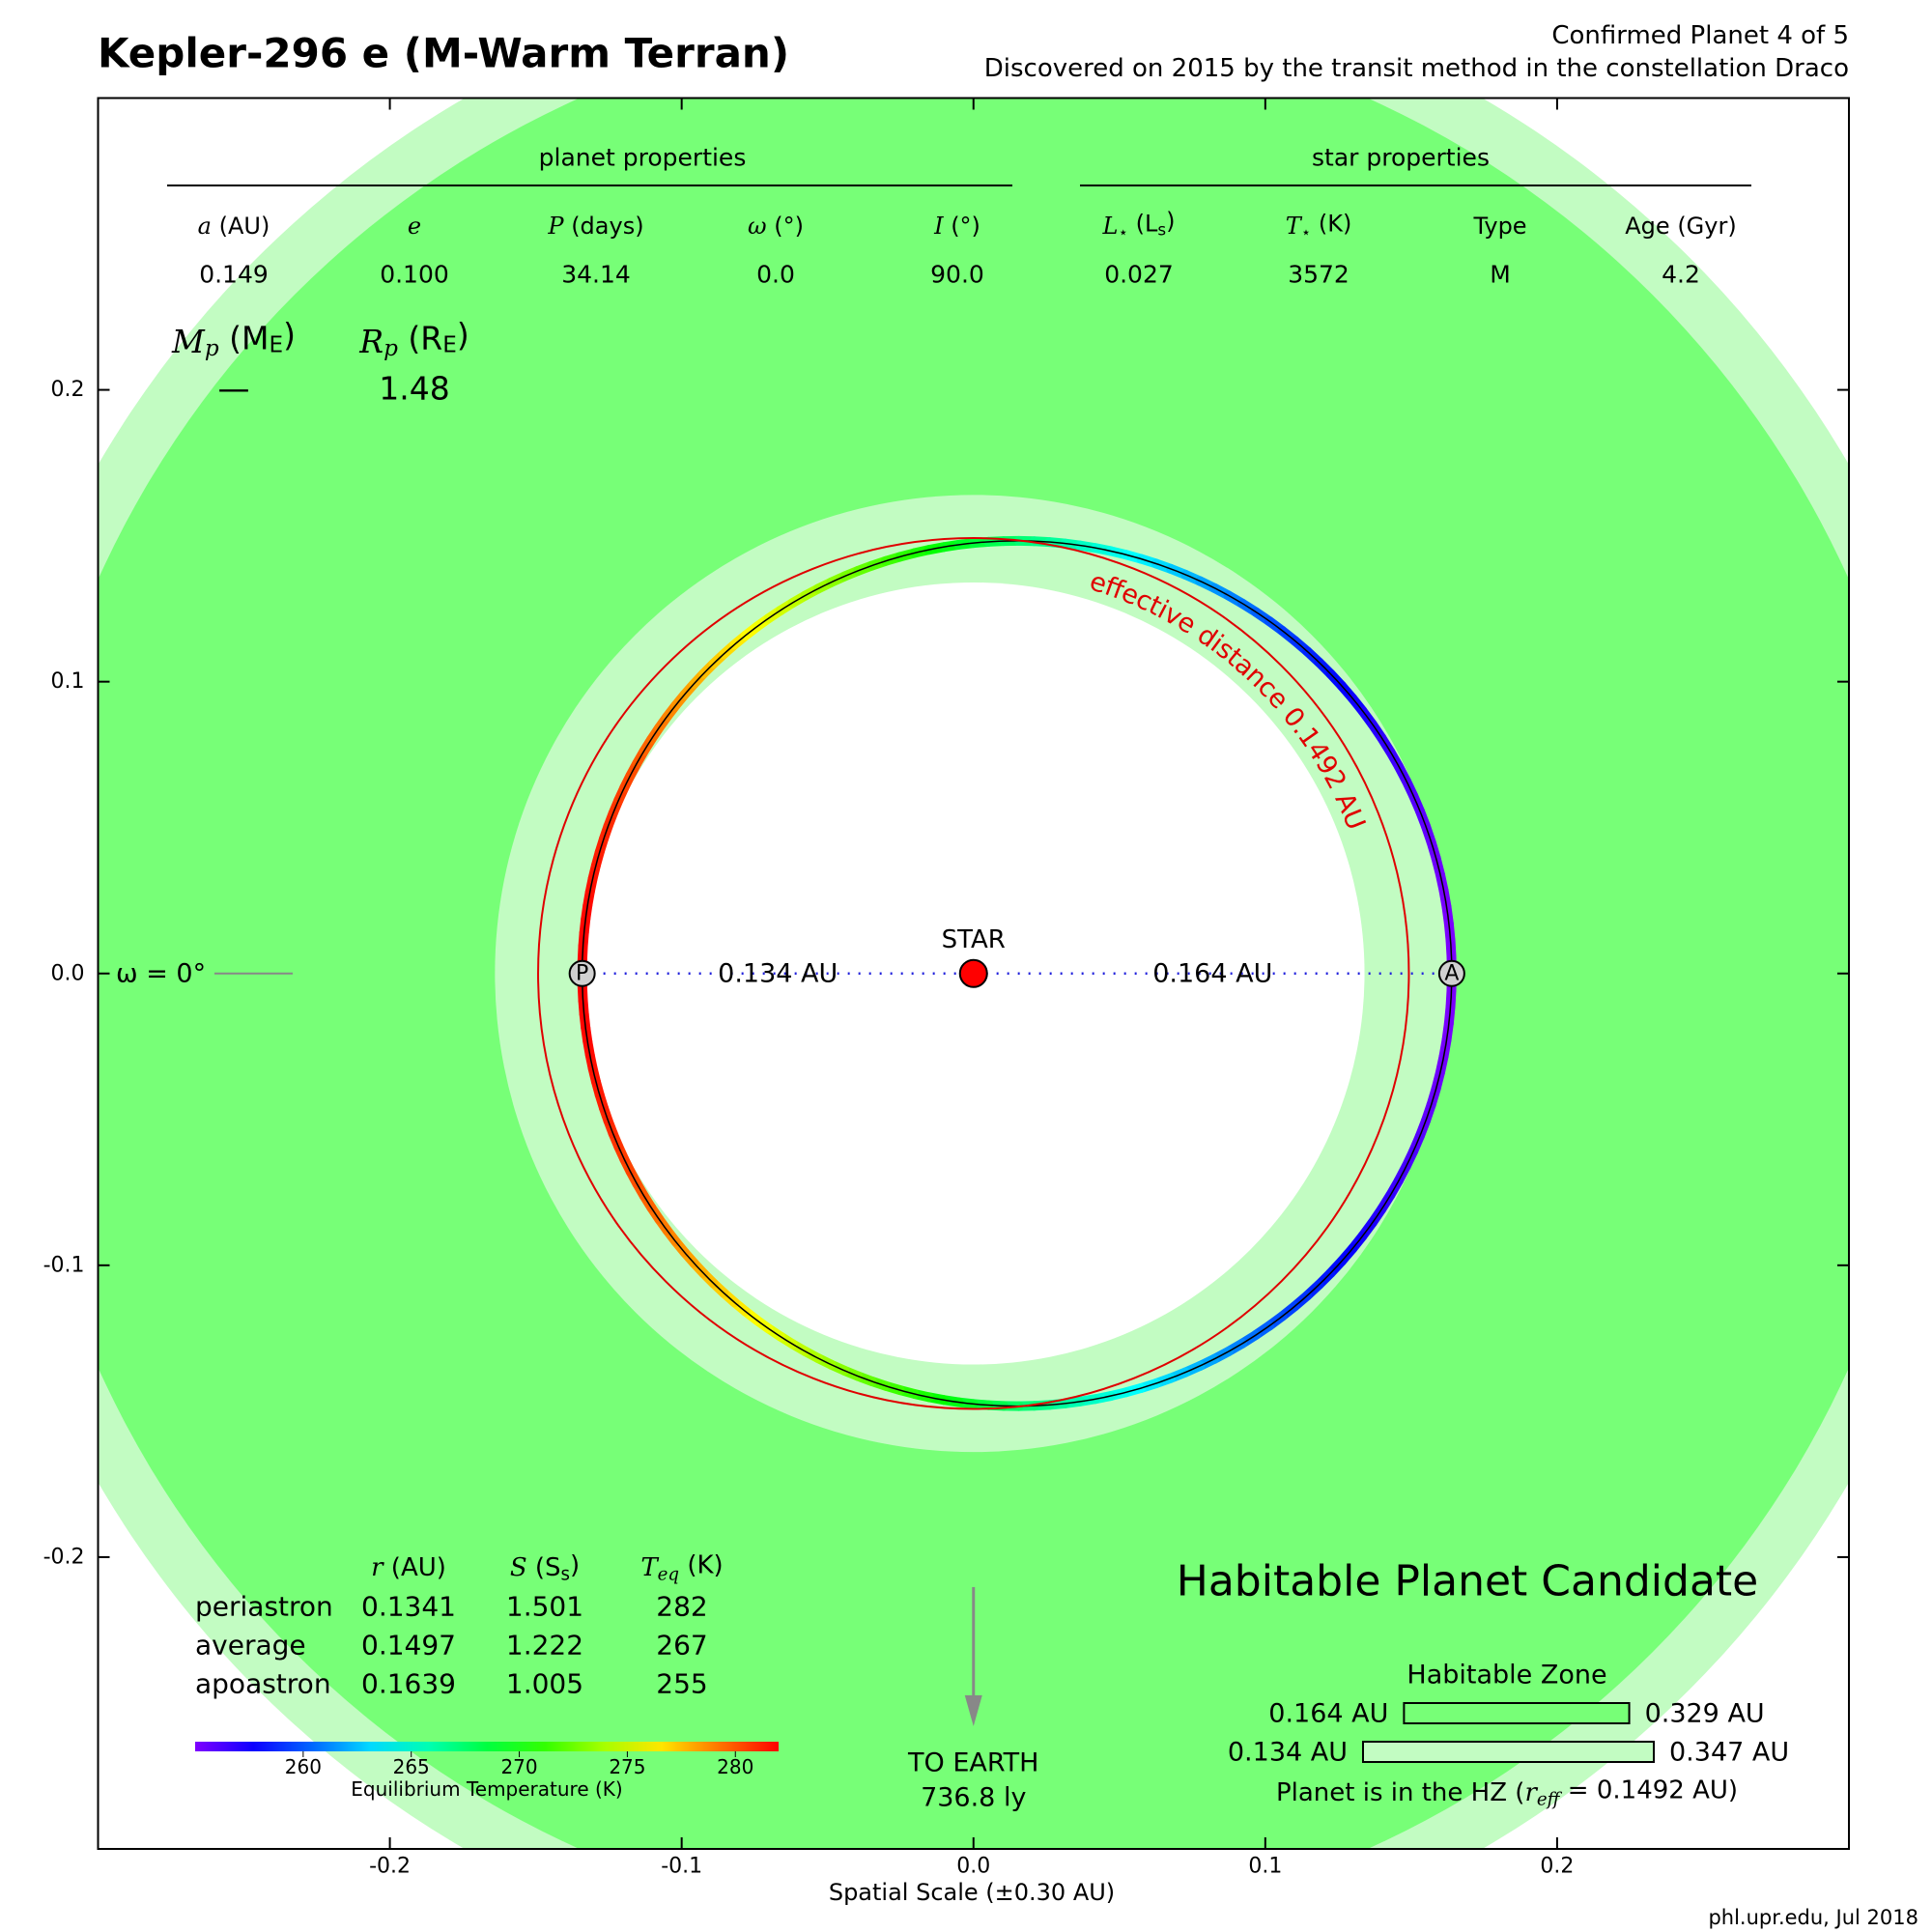 The image size is (1932, 1932). What do you see at coordinates (371, 341) in the screenshot?
I see `text-part: R` at bounding box center [371, 341].